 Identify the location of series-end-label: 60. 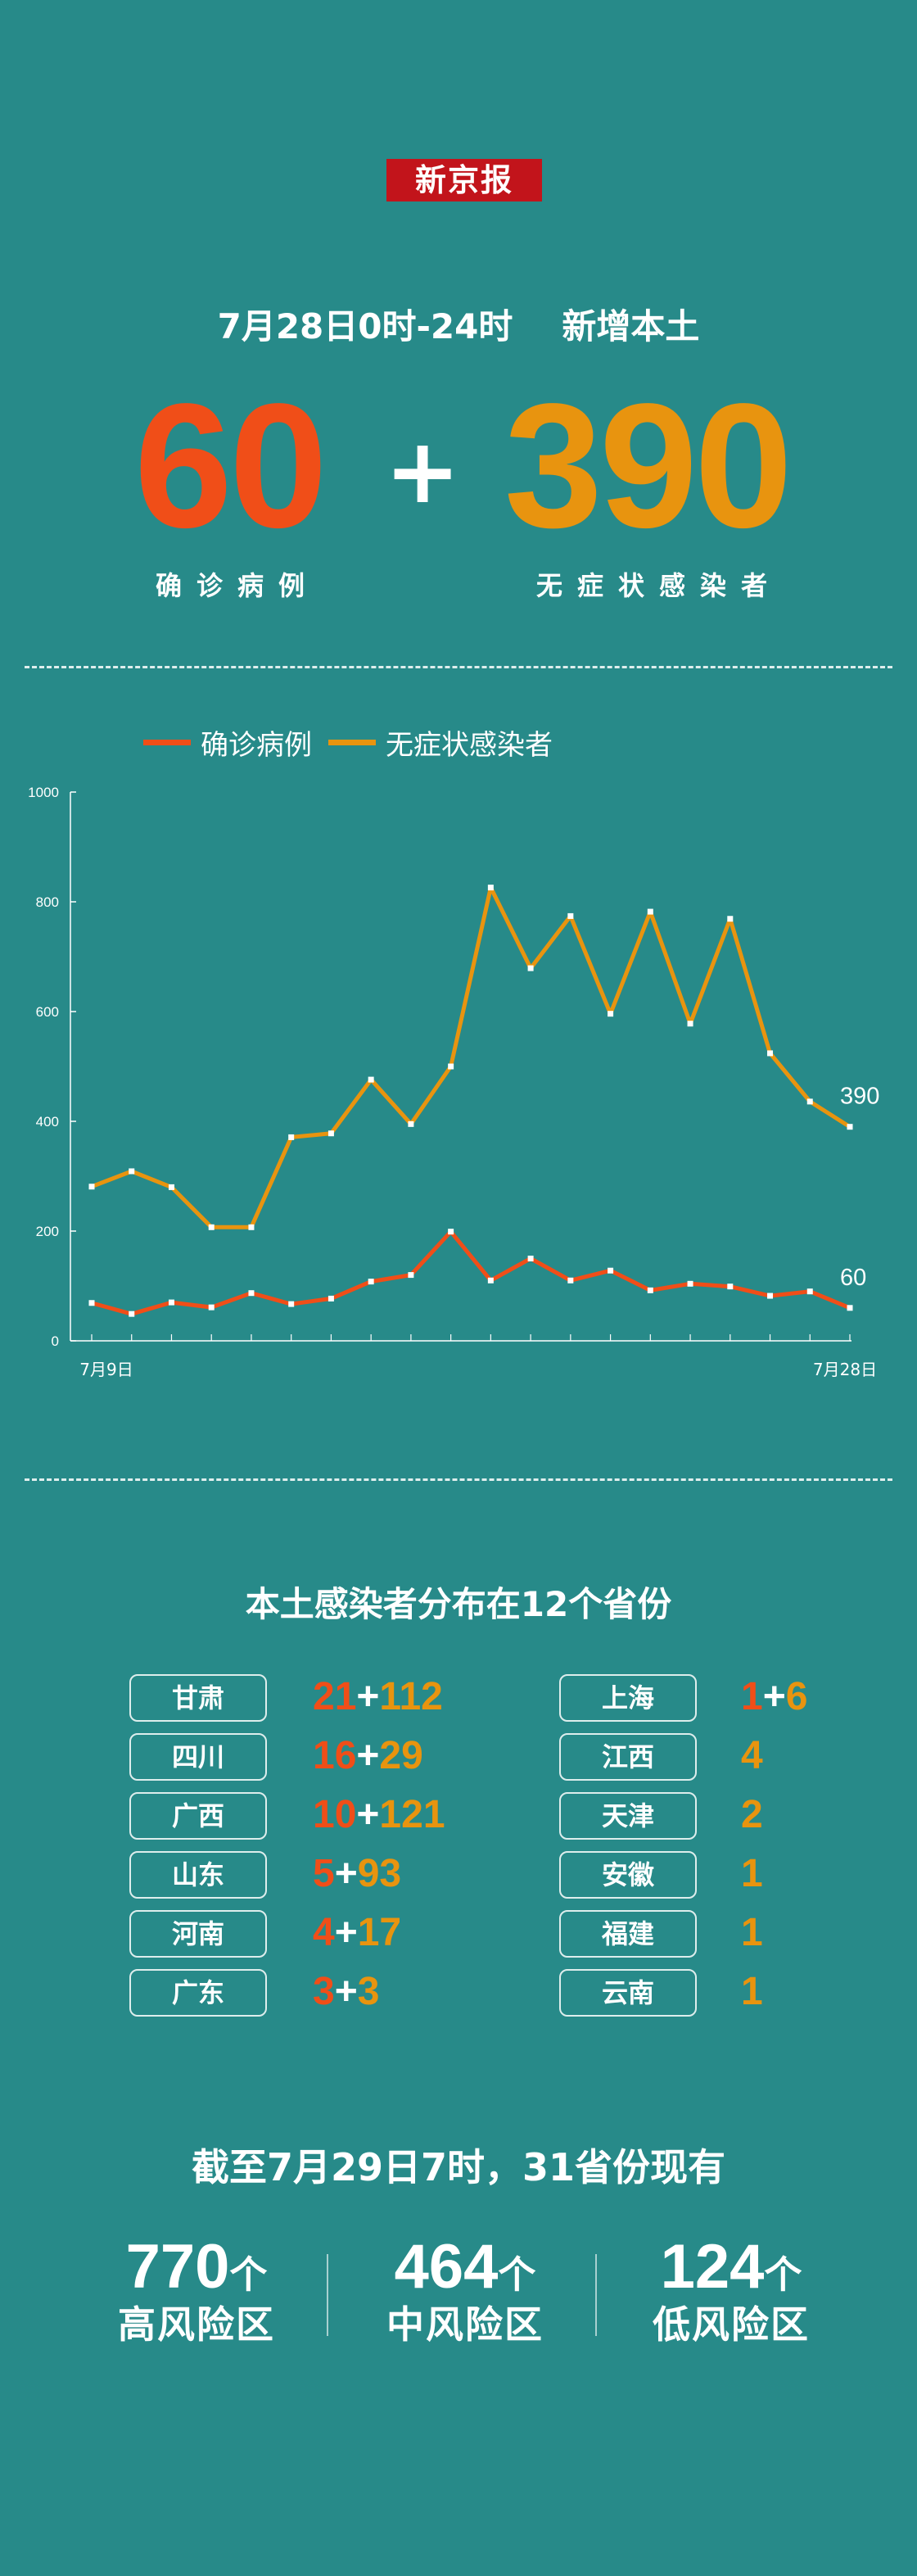
(853, 1278).